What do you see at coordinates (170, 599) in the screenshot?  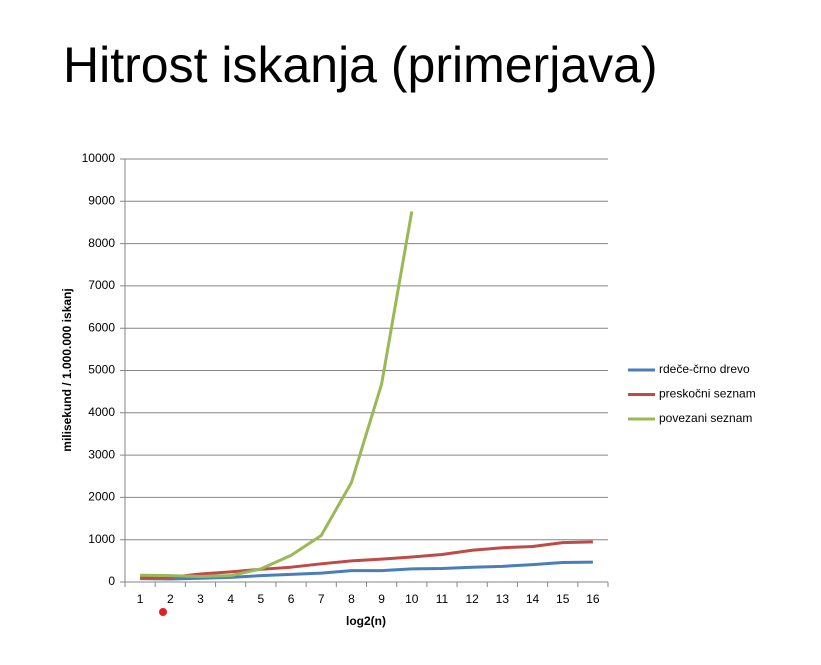 I see `x-tick-label: 2` at bounding box center [170, 599].